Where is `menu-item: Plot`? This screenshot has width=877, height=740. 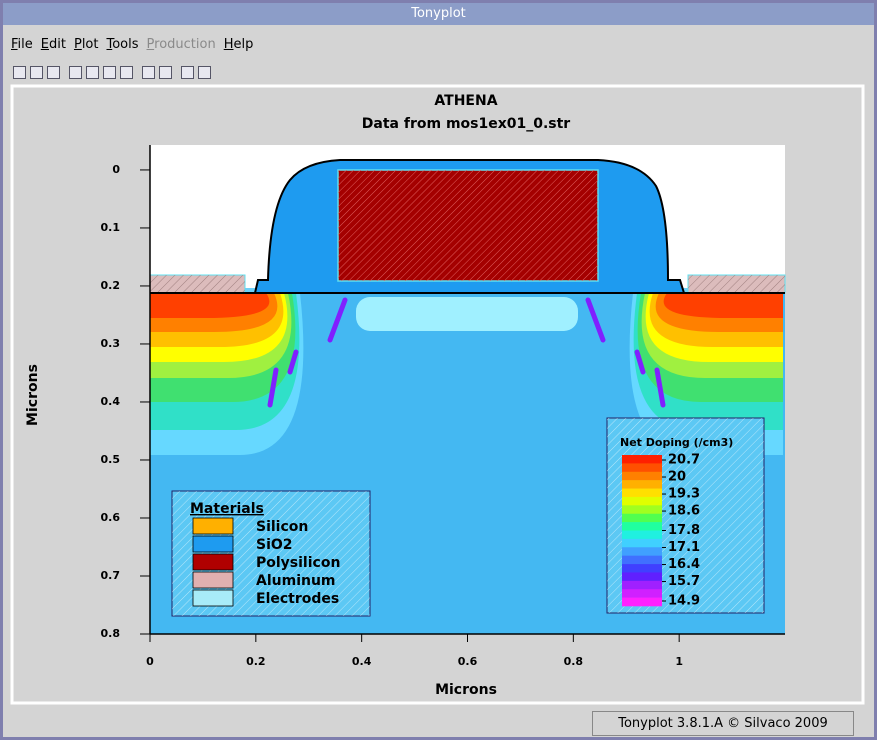 menu-item: Plot is located at coordinates (86, 44).